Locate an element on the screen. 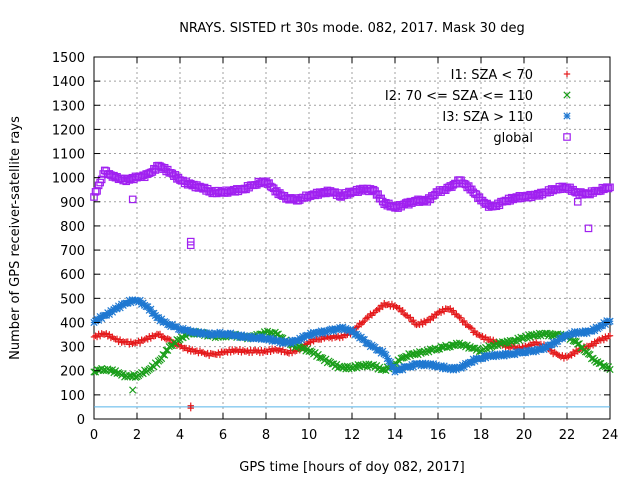  y-axis-label: Number of GPS receiver-satellite rays is located at coordinates (15, 238).